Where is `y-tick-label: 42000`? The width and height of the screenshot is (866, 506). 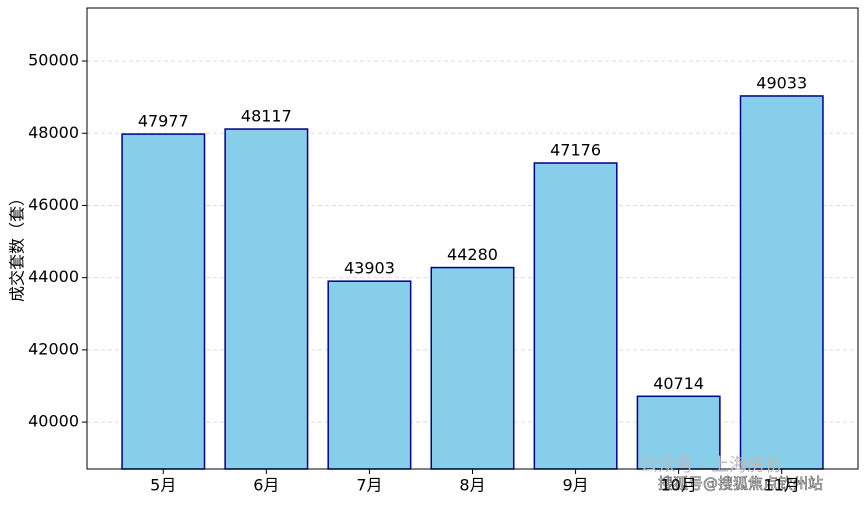
y-tick-label: 42000 is located at coordinates (53, 348).